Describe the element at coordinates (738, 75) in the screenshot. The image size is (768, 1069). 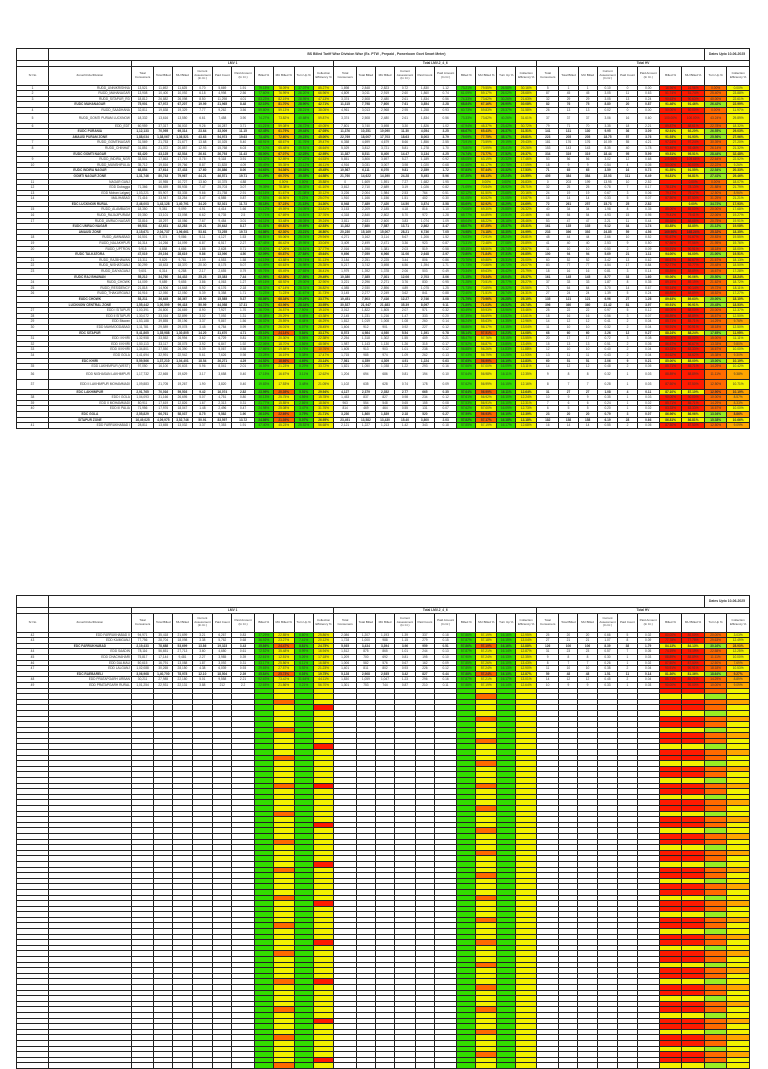
I see `column-header: Collection Efficiency %` at that location.